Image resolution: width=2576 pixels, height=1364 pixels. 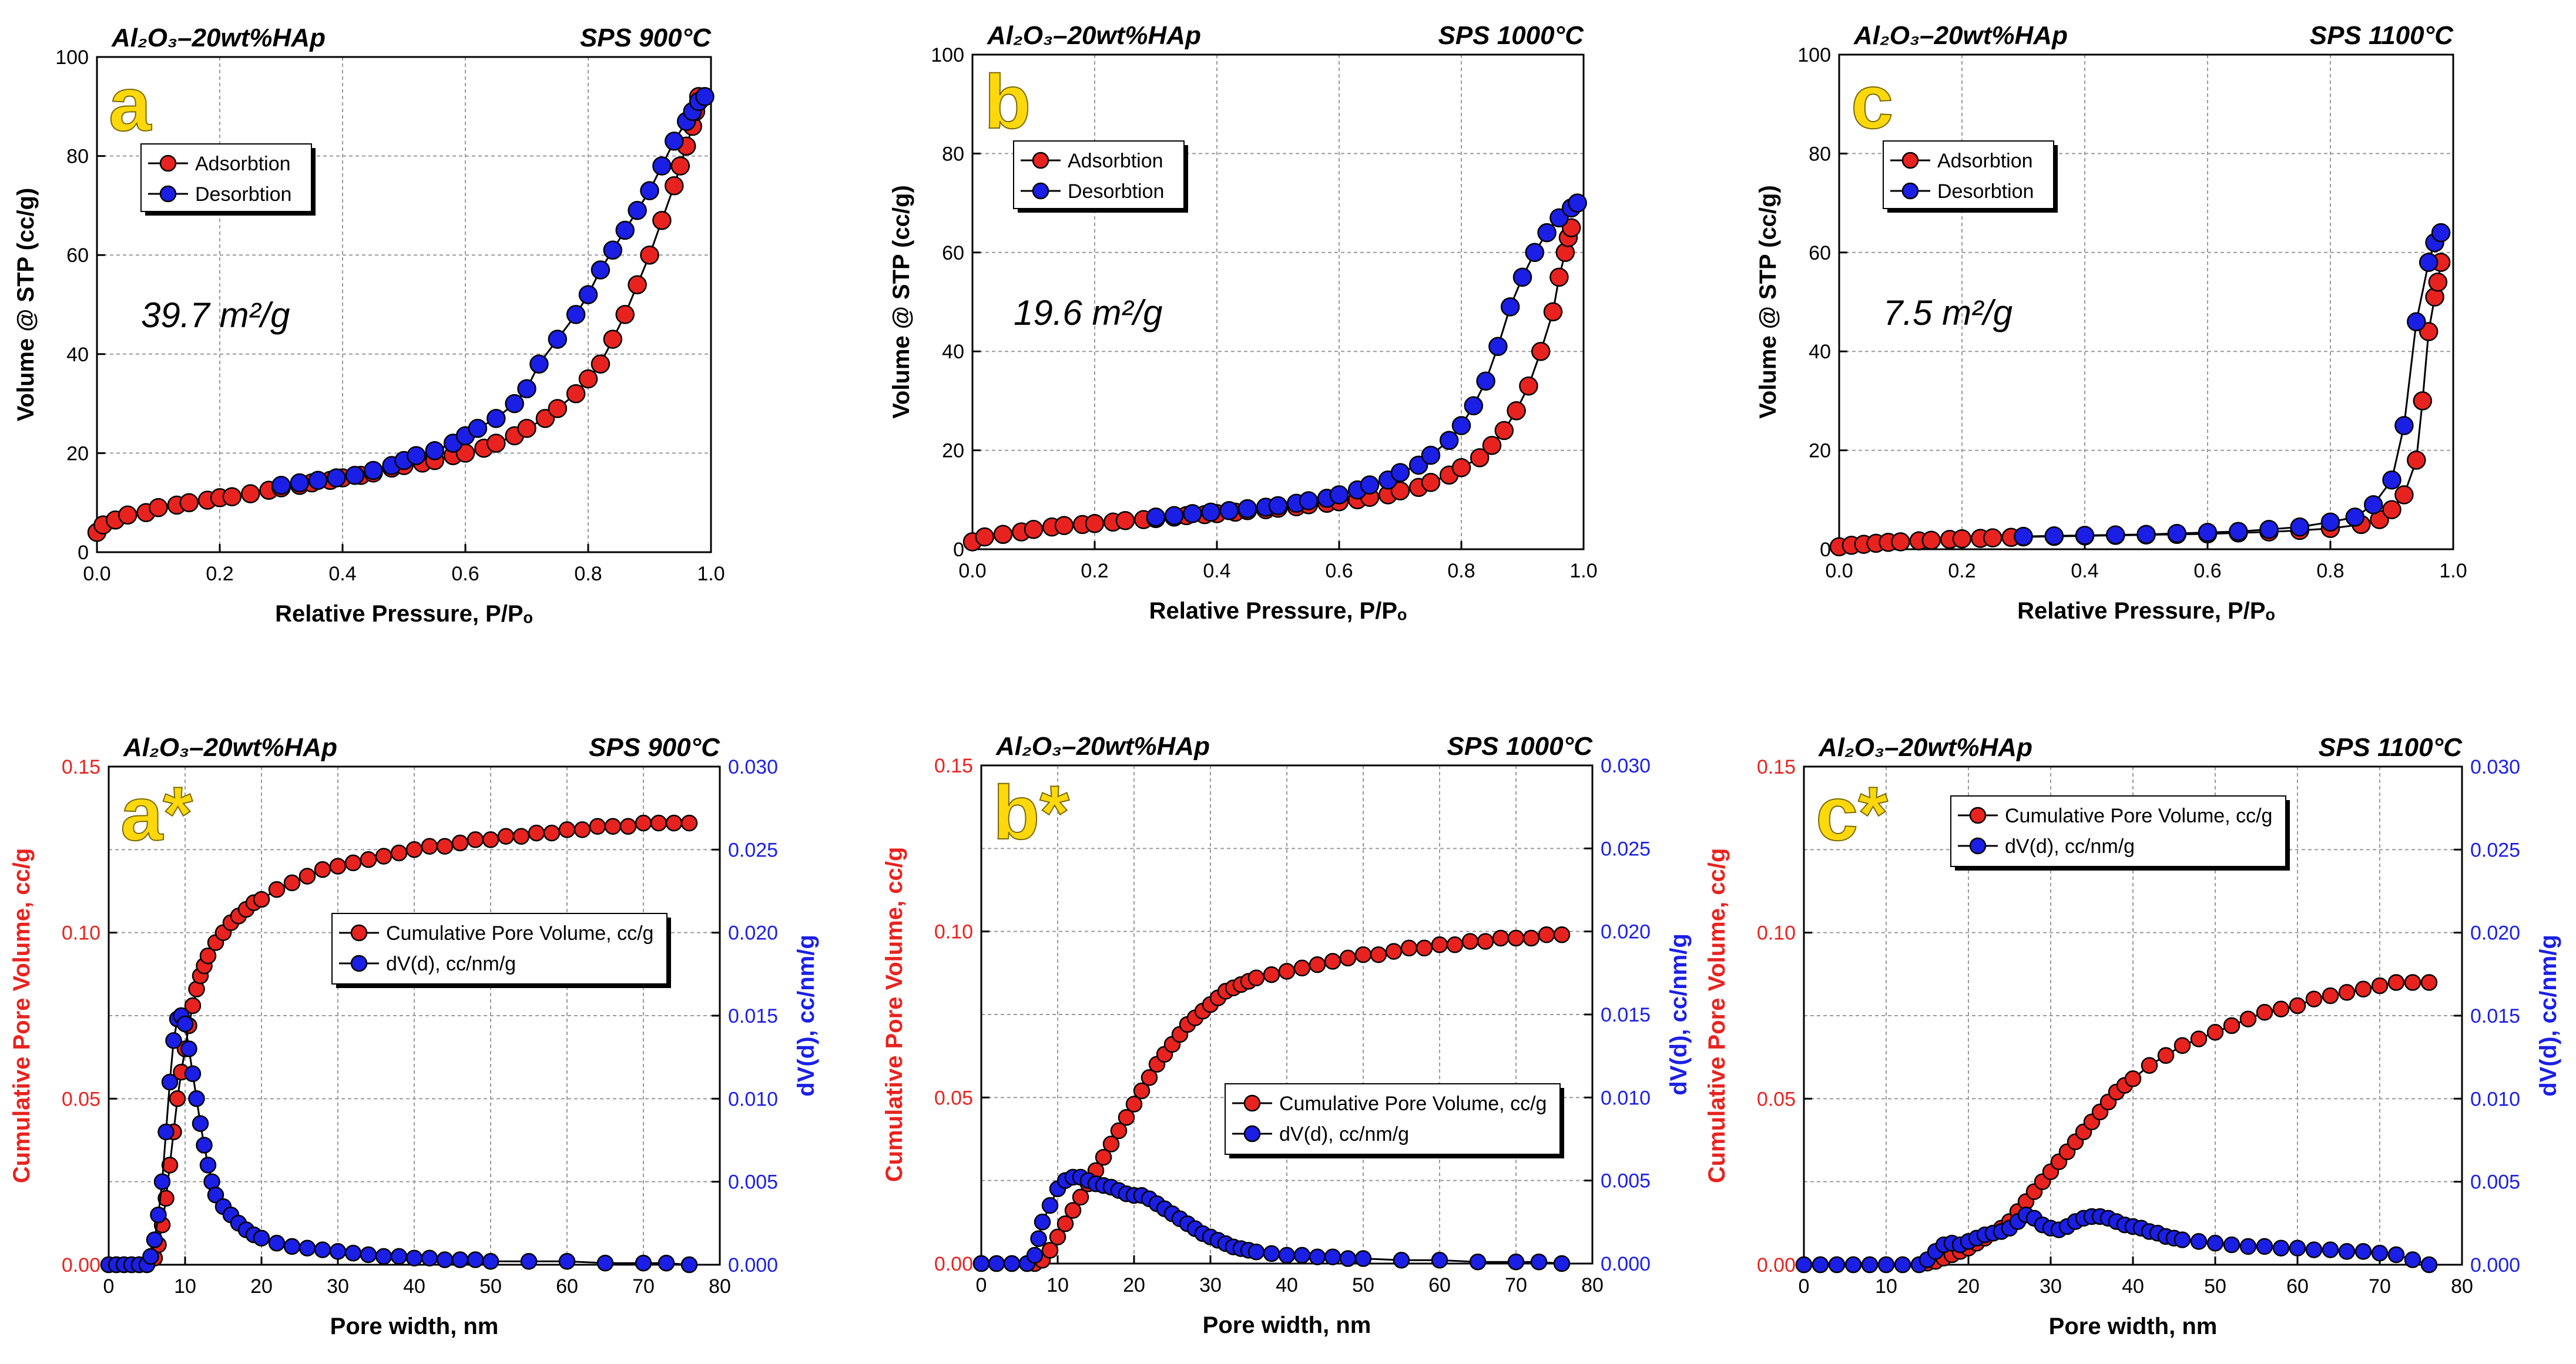 What do you see at coordinates (753, 850) in the screenshot?
I see `y2-tick-label: 0.025` at bounding box center [753, 850].